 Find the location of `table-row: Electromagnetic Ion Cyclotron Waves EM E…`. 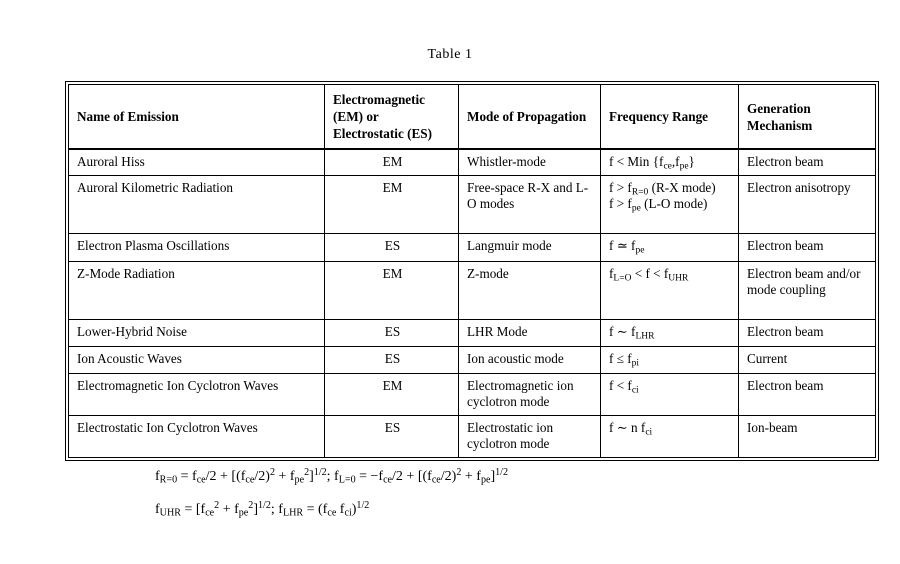

table-row: Electromagnetic Ion Cyclotron Waves EM E… is located at coordinates (472, 394).